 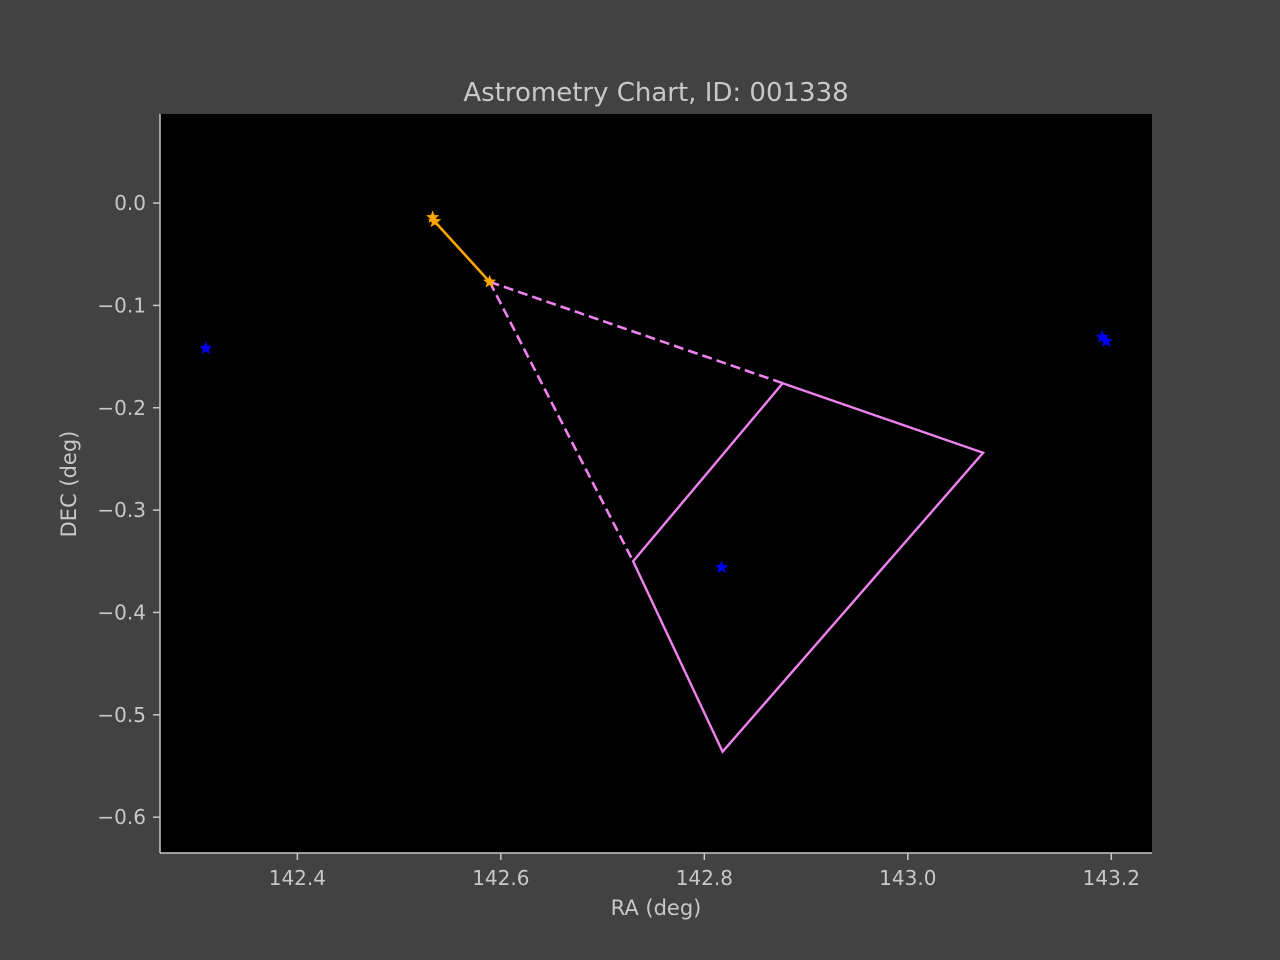 What do you see at coordinates (500, 878) in the screenshot?
I see `x-tick-label: 142.6` at bounding box center [500, 878].